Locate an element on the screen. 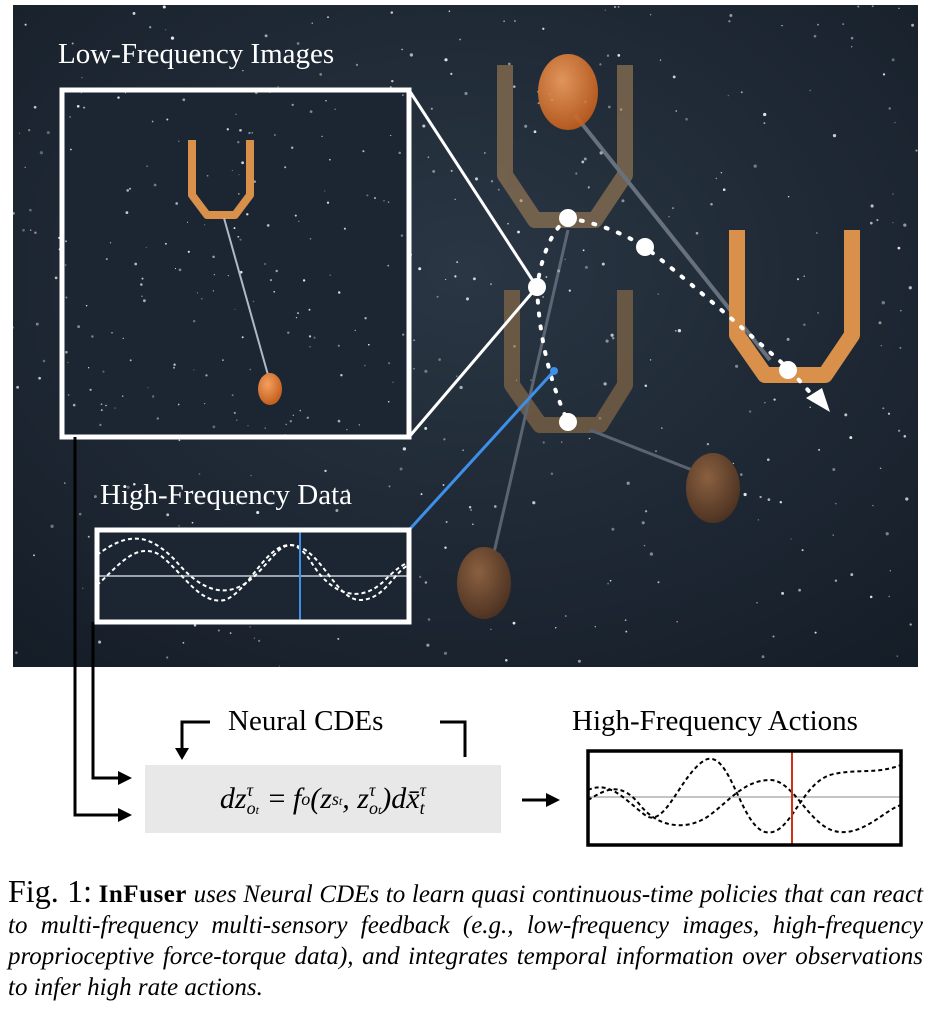 The width and height of the screenshot is (928, 1026). trajectory-path is located at coordinates (675, 320).